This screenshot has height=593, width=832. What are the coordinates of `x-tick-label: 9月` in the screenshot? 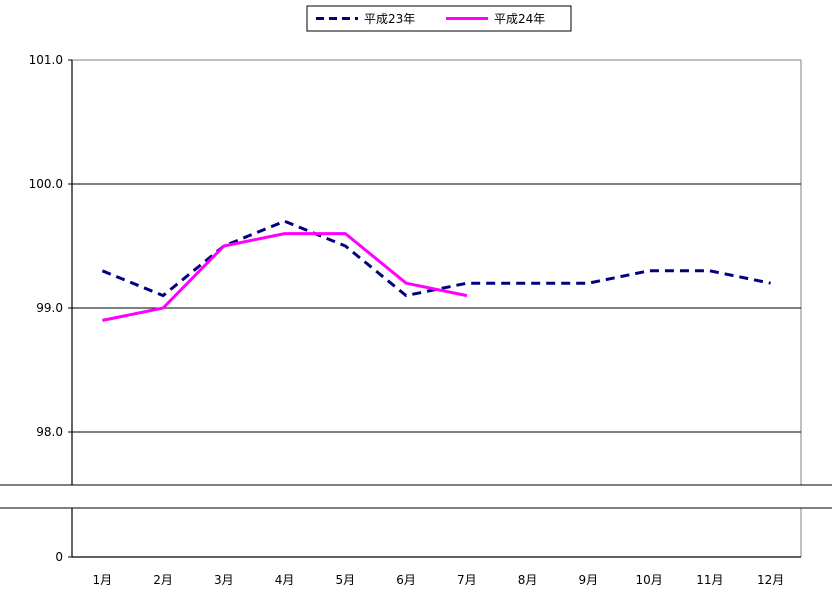 It's located at (589, 580).